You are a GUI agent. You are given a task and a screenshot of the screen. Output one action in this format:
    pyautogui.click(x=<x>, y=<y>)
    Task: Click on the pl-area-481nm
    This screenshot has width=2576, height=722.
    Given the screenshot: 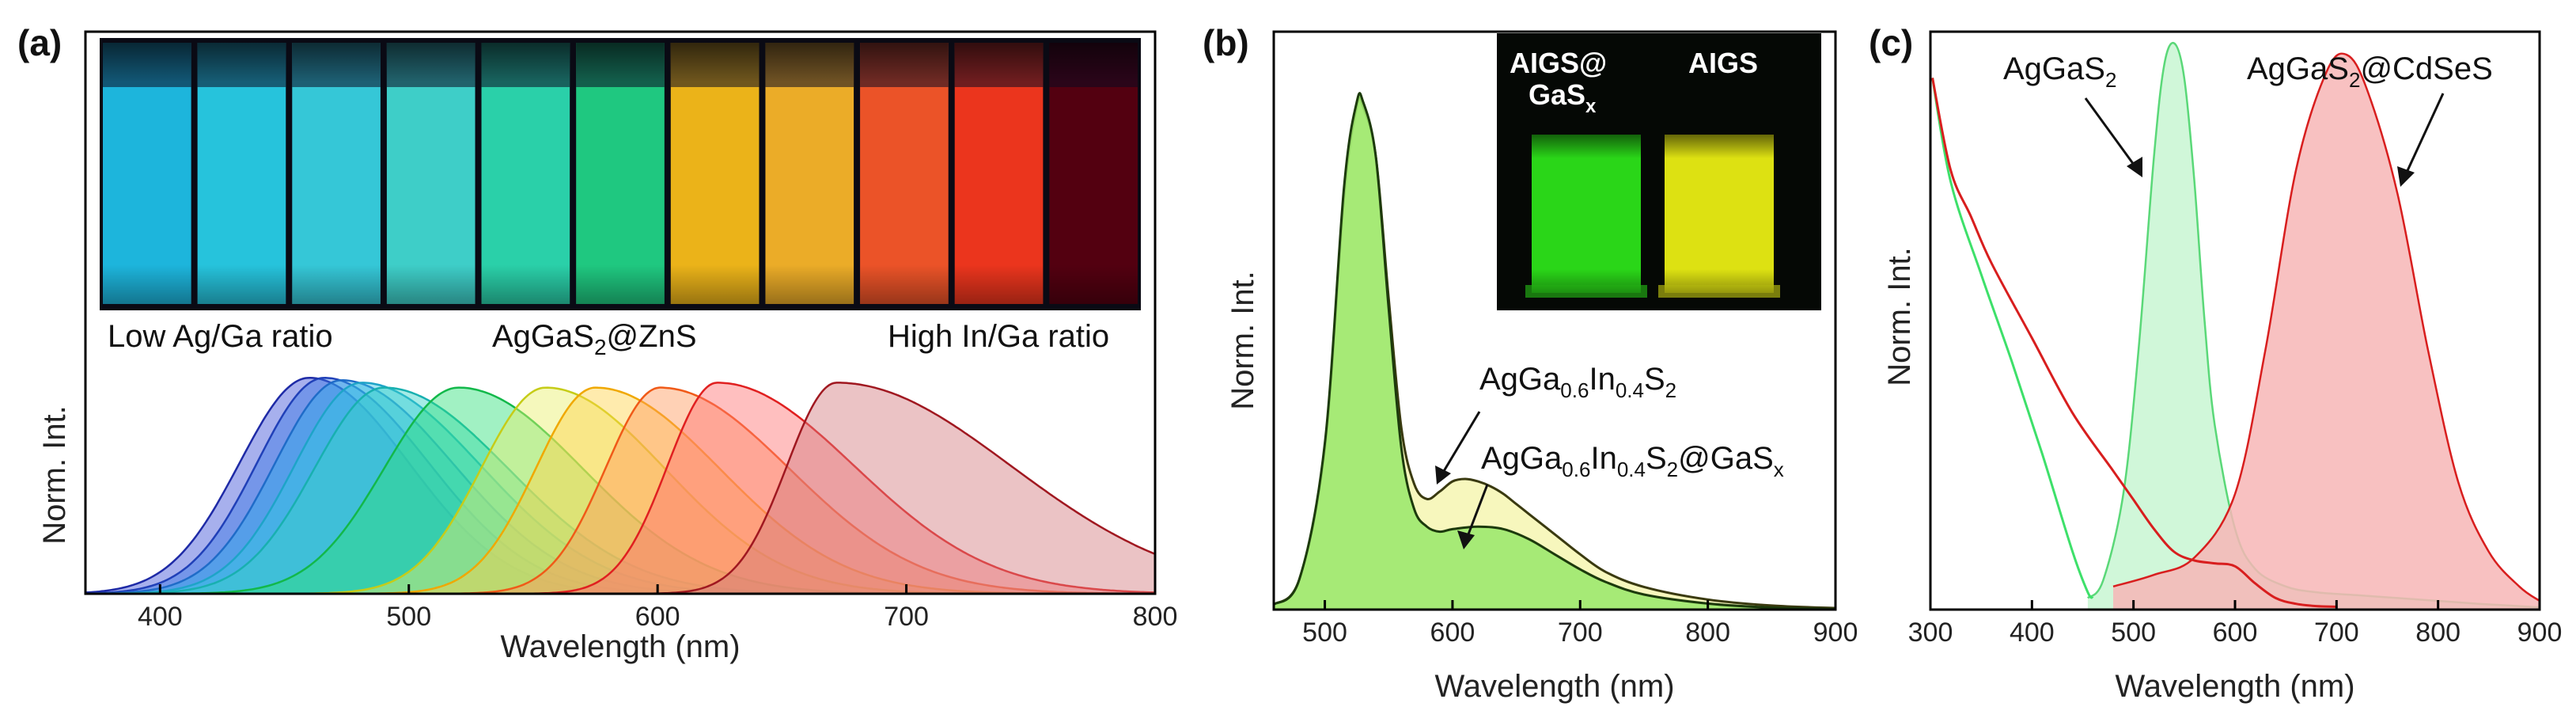 What is the action you would take?
    pyautogui.click(x=473, y=488)
    